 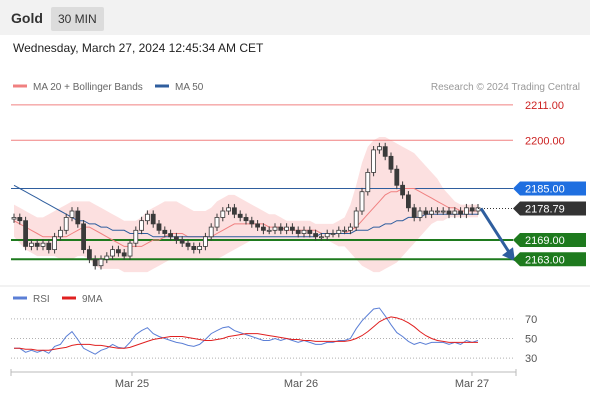 I want to click on level-label-3: 2169.00, so click(x=545, y=241).